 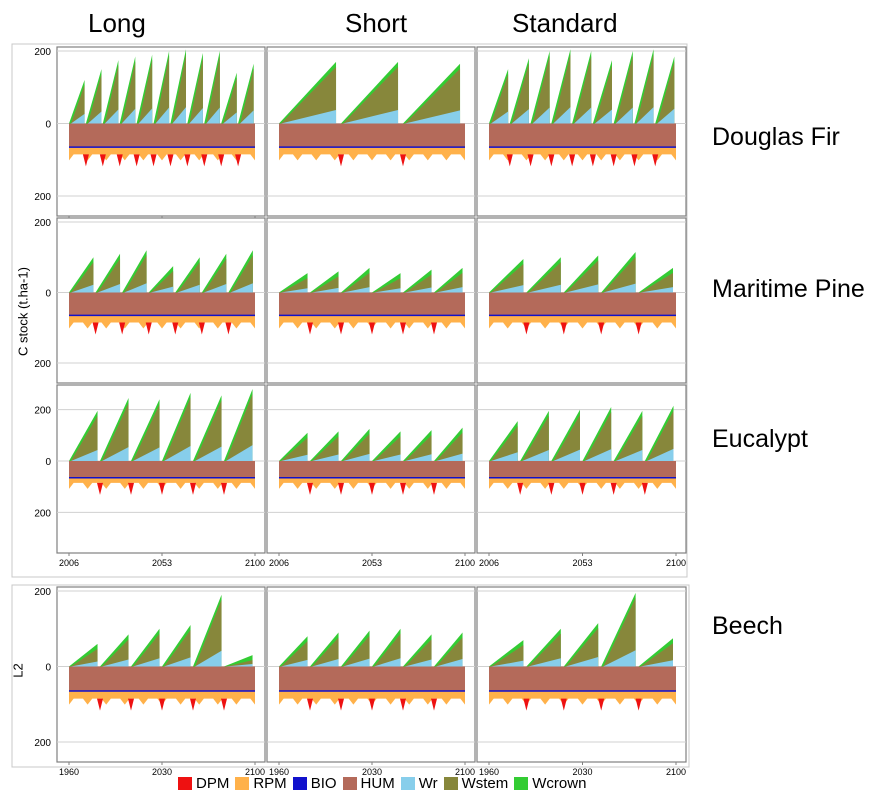 What do you see at coordinates (521, 783) in the screenshot?
I see `legend-swatch-wcrown` at bounding box center [521, 783].